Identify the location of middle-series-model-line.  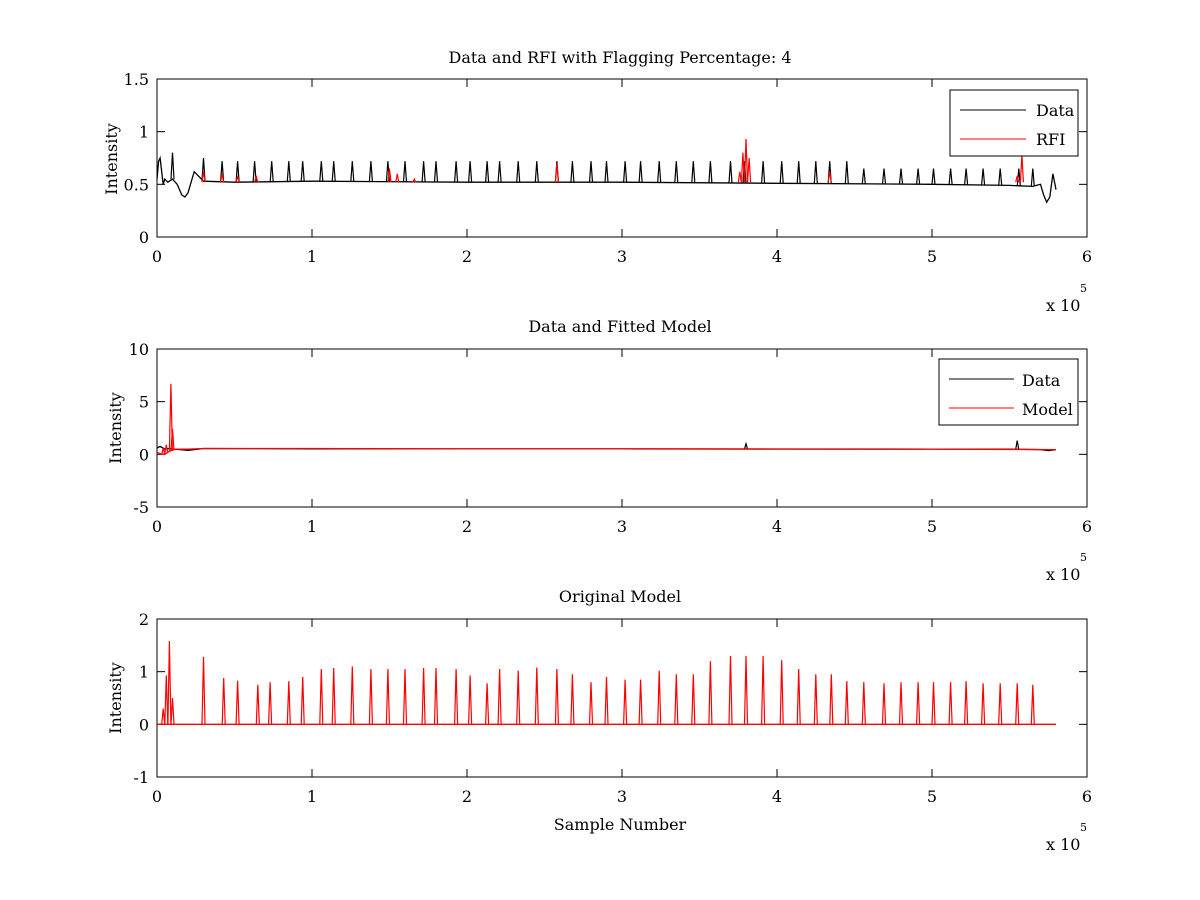
(606, 451).